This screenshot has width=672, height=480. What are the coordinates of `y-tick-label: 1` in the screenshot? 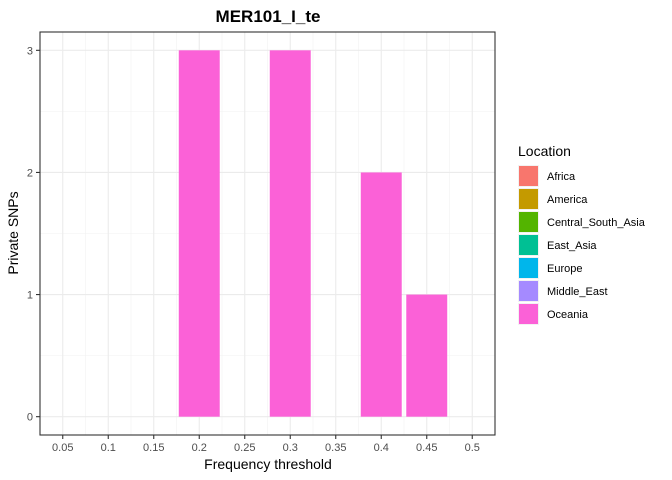 It's located at (30, 296).